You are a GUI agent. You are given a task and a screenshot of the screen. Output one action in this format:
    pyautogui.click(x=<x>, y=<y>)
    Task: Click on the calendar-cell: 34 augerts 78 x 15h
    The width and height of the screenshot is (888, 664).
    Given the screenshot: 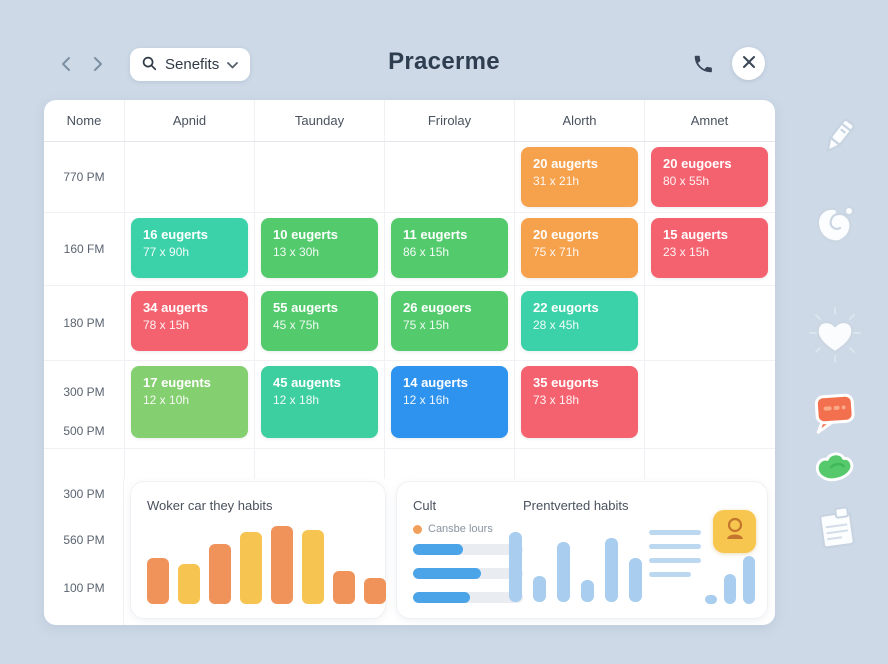 What is the action you would take?
    pyautogui.click(x=189, y=323)
    